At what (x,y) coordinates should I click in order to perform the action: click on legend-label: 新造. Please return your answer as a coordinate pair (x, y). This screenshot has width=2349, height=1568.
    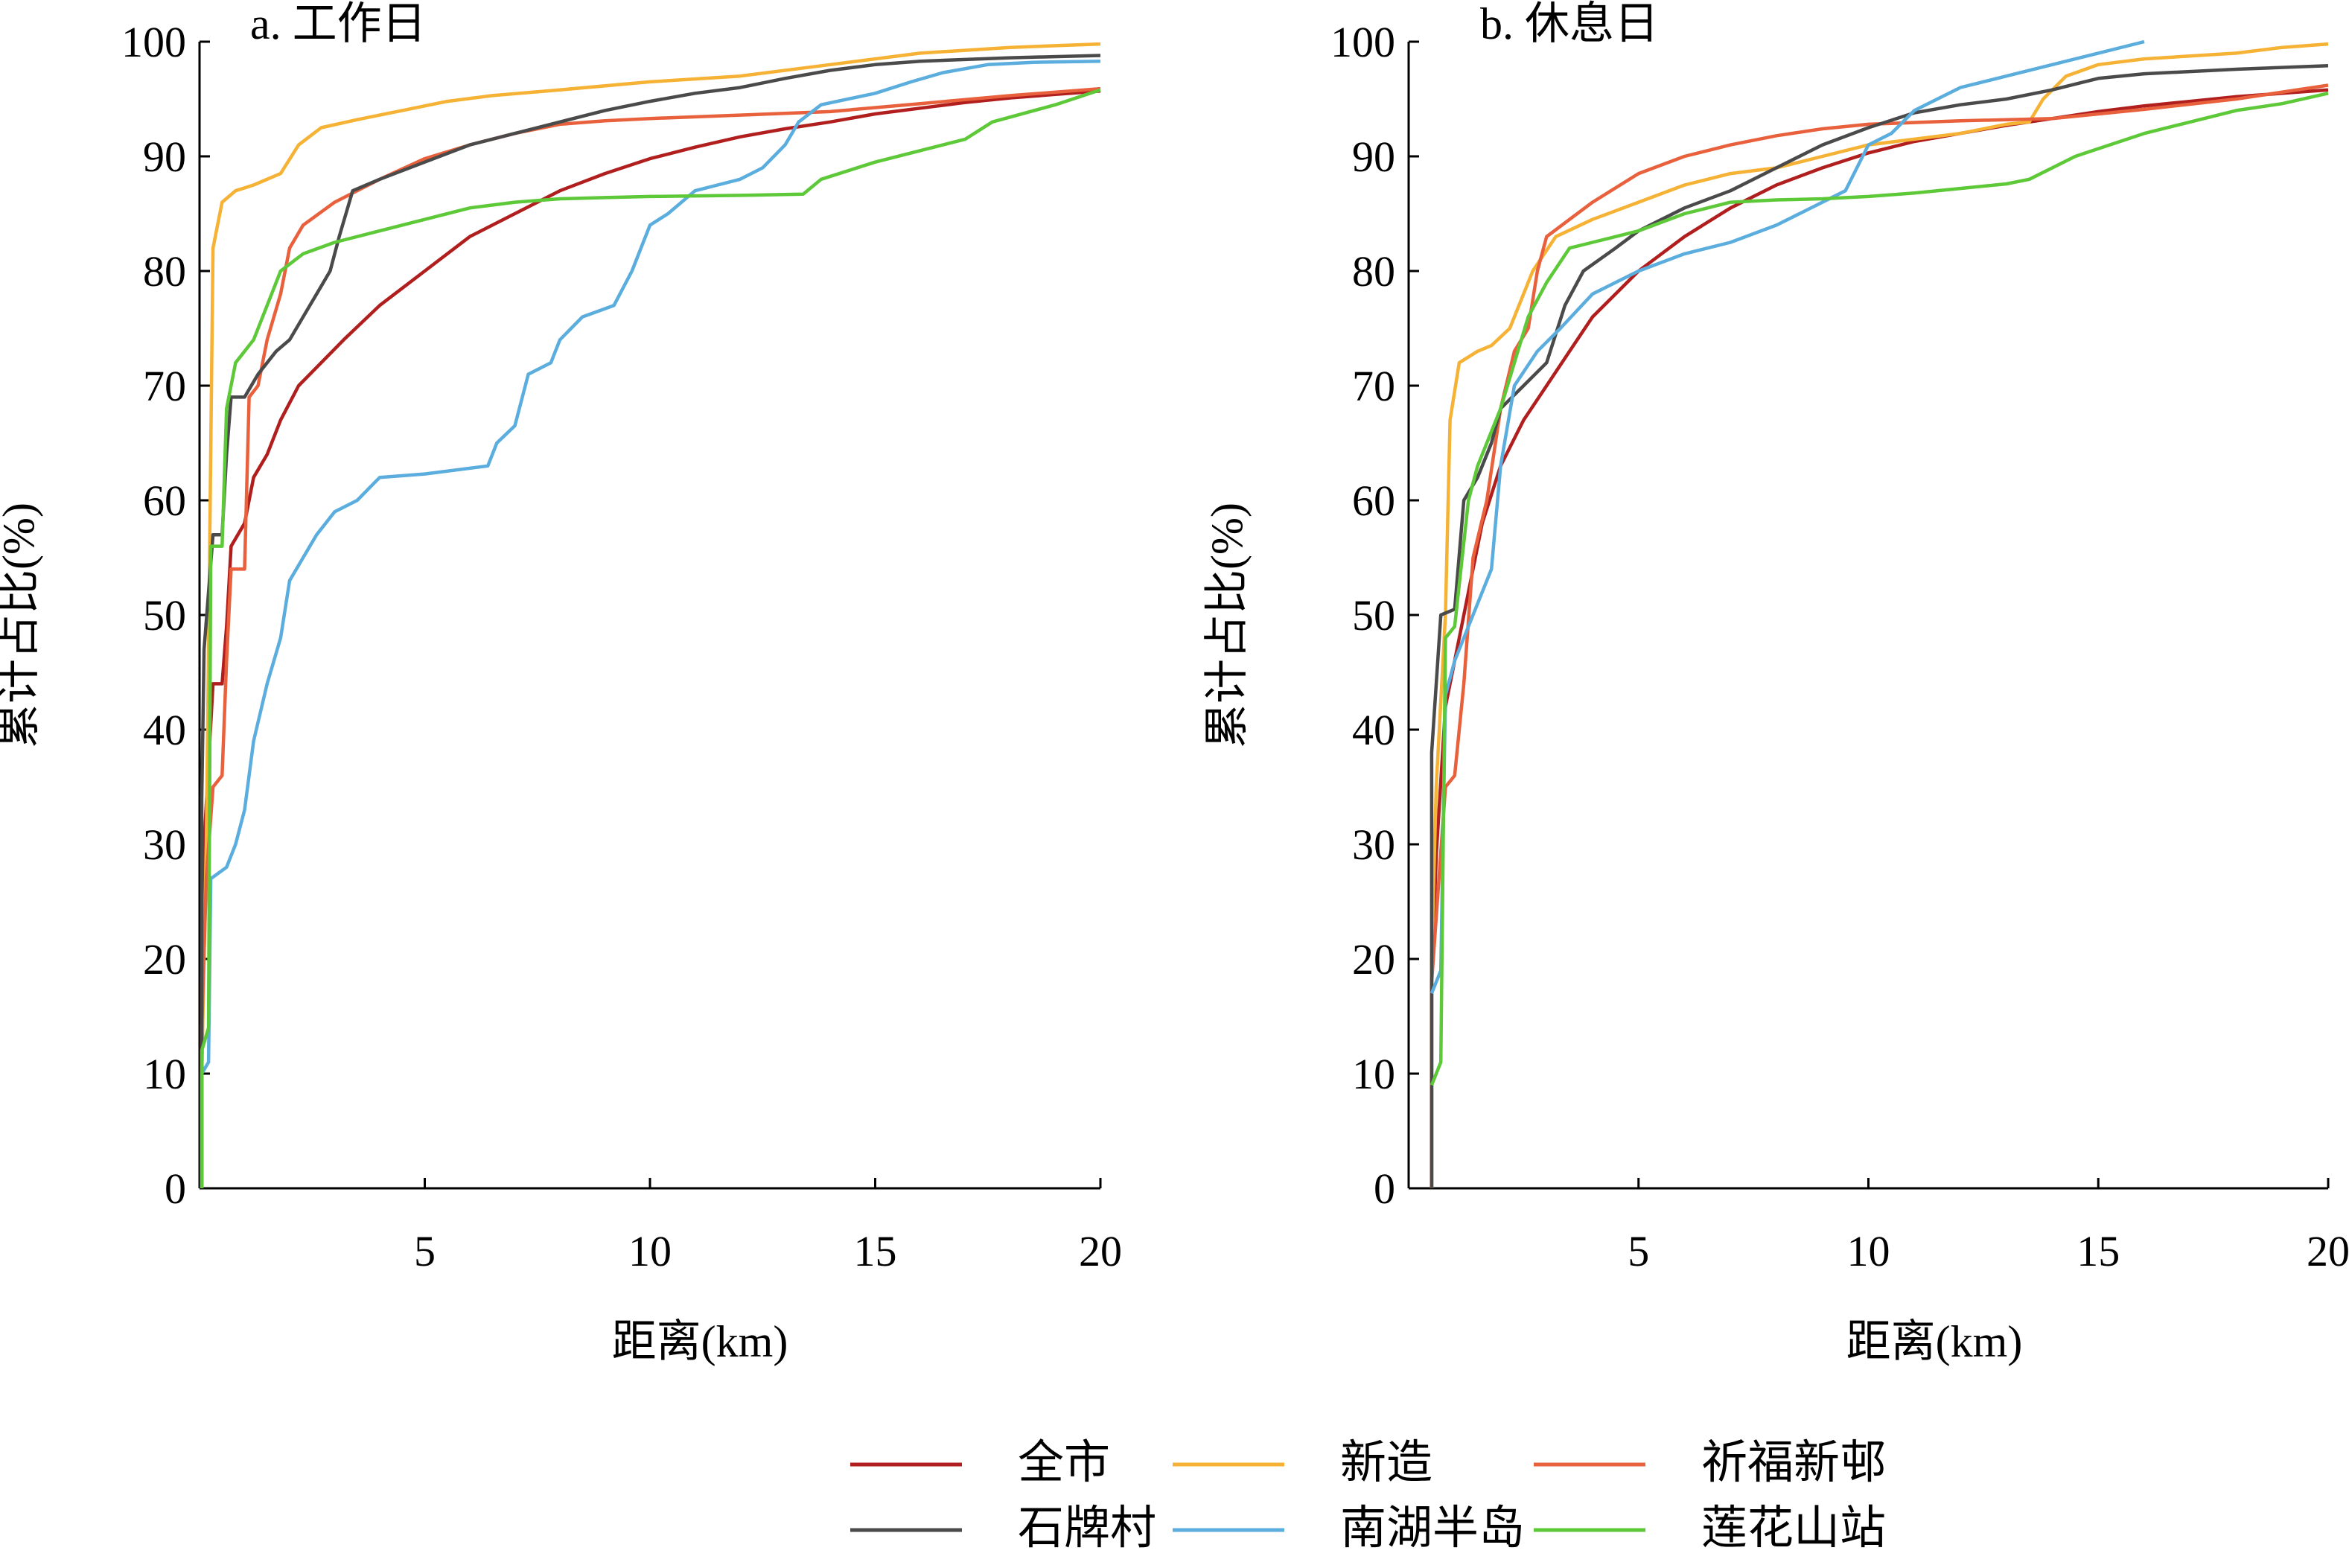
    Looking at the image, I should click on (1386, 1463).